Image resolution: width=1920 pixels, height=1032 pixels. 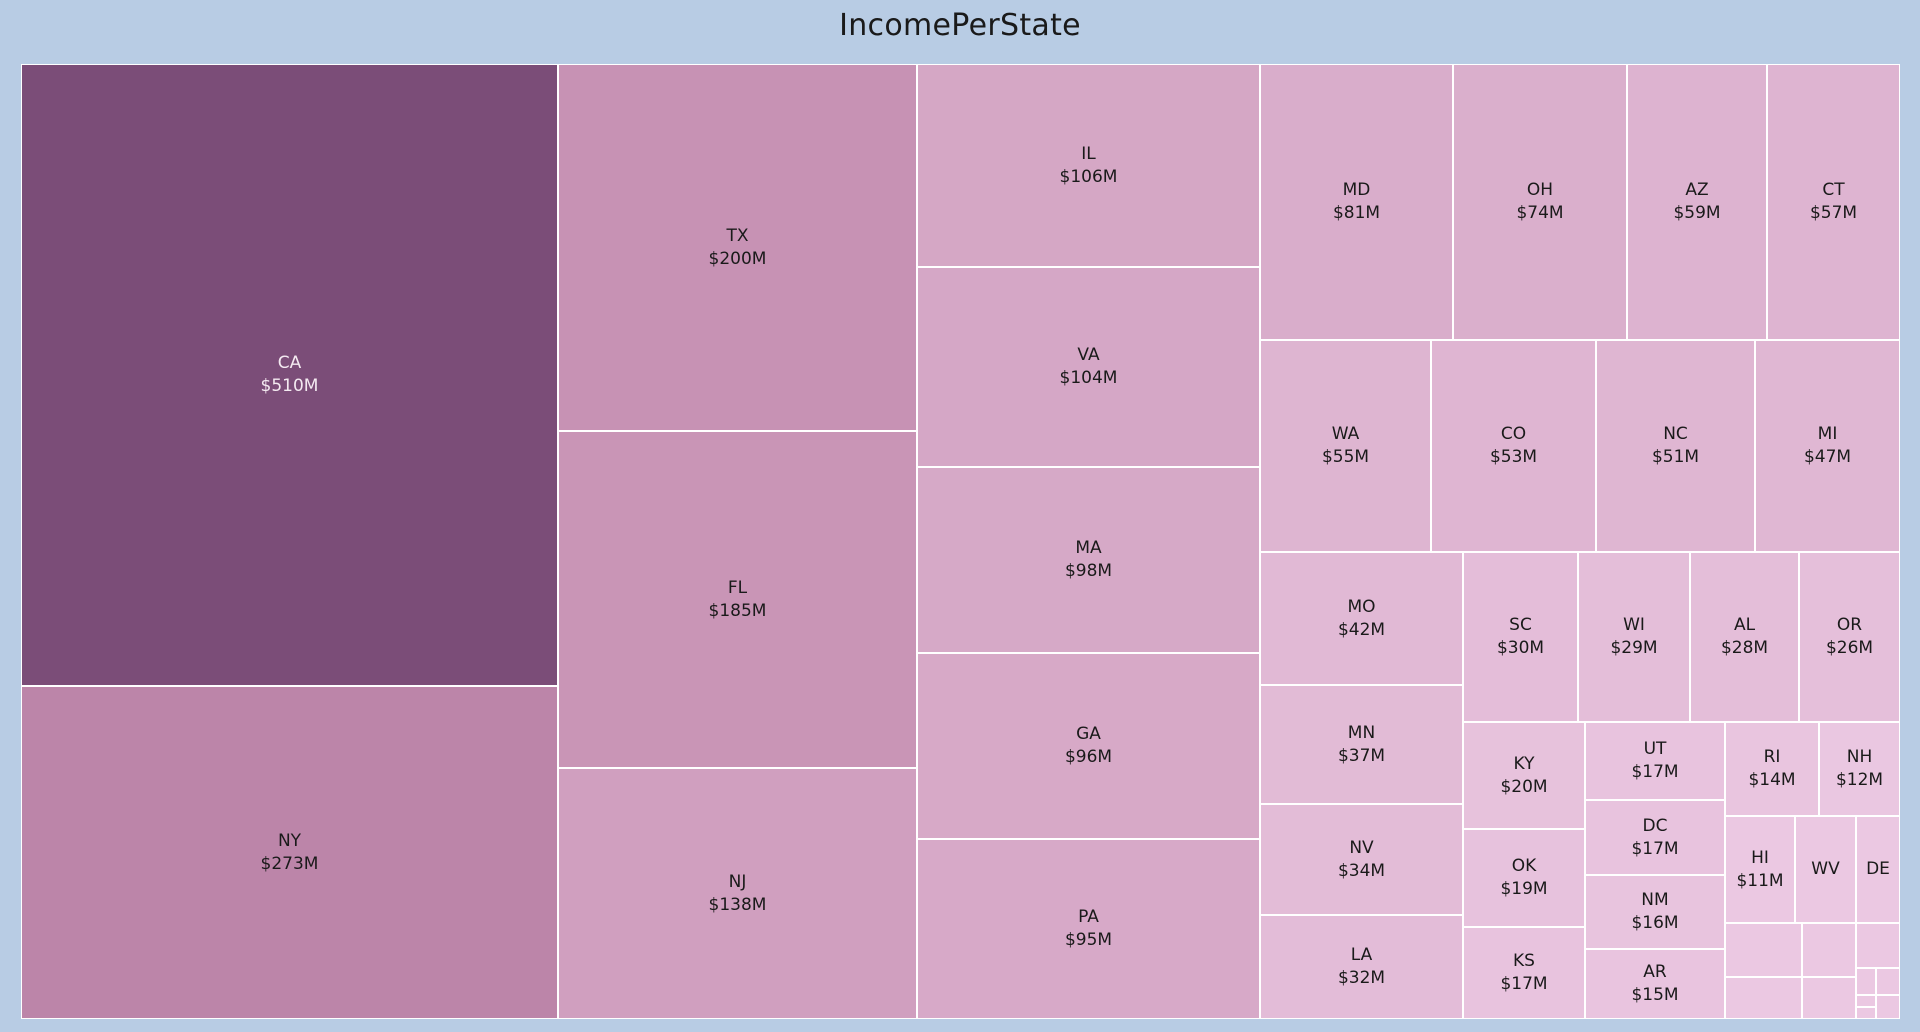 What do you see at coordinates (1361, 847) in the screenshot?
I see `state-code: NV` at bounding box center [1361, 847].